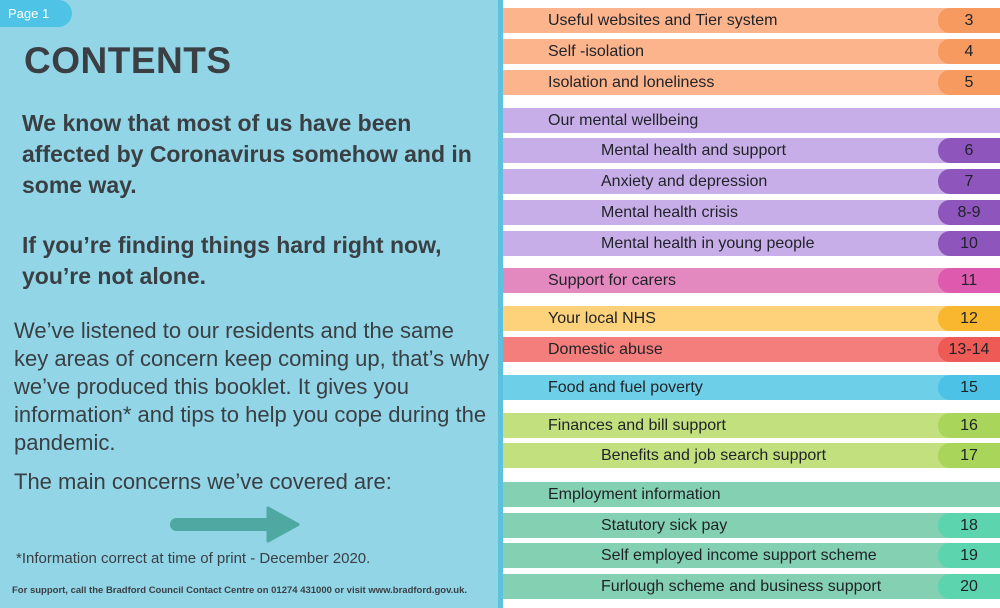 This screenshot has width=1000, height=608. What do you see at coordinates (751, 525) in the screenshot?
I see `contents-row: Statutory sick pay 18` at bounding box center [751, 525].